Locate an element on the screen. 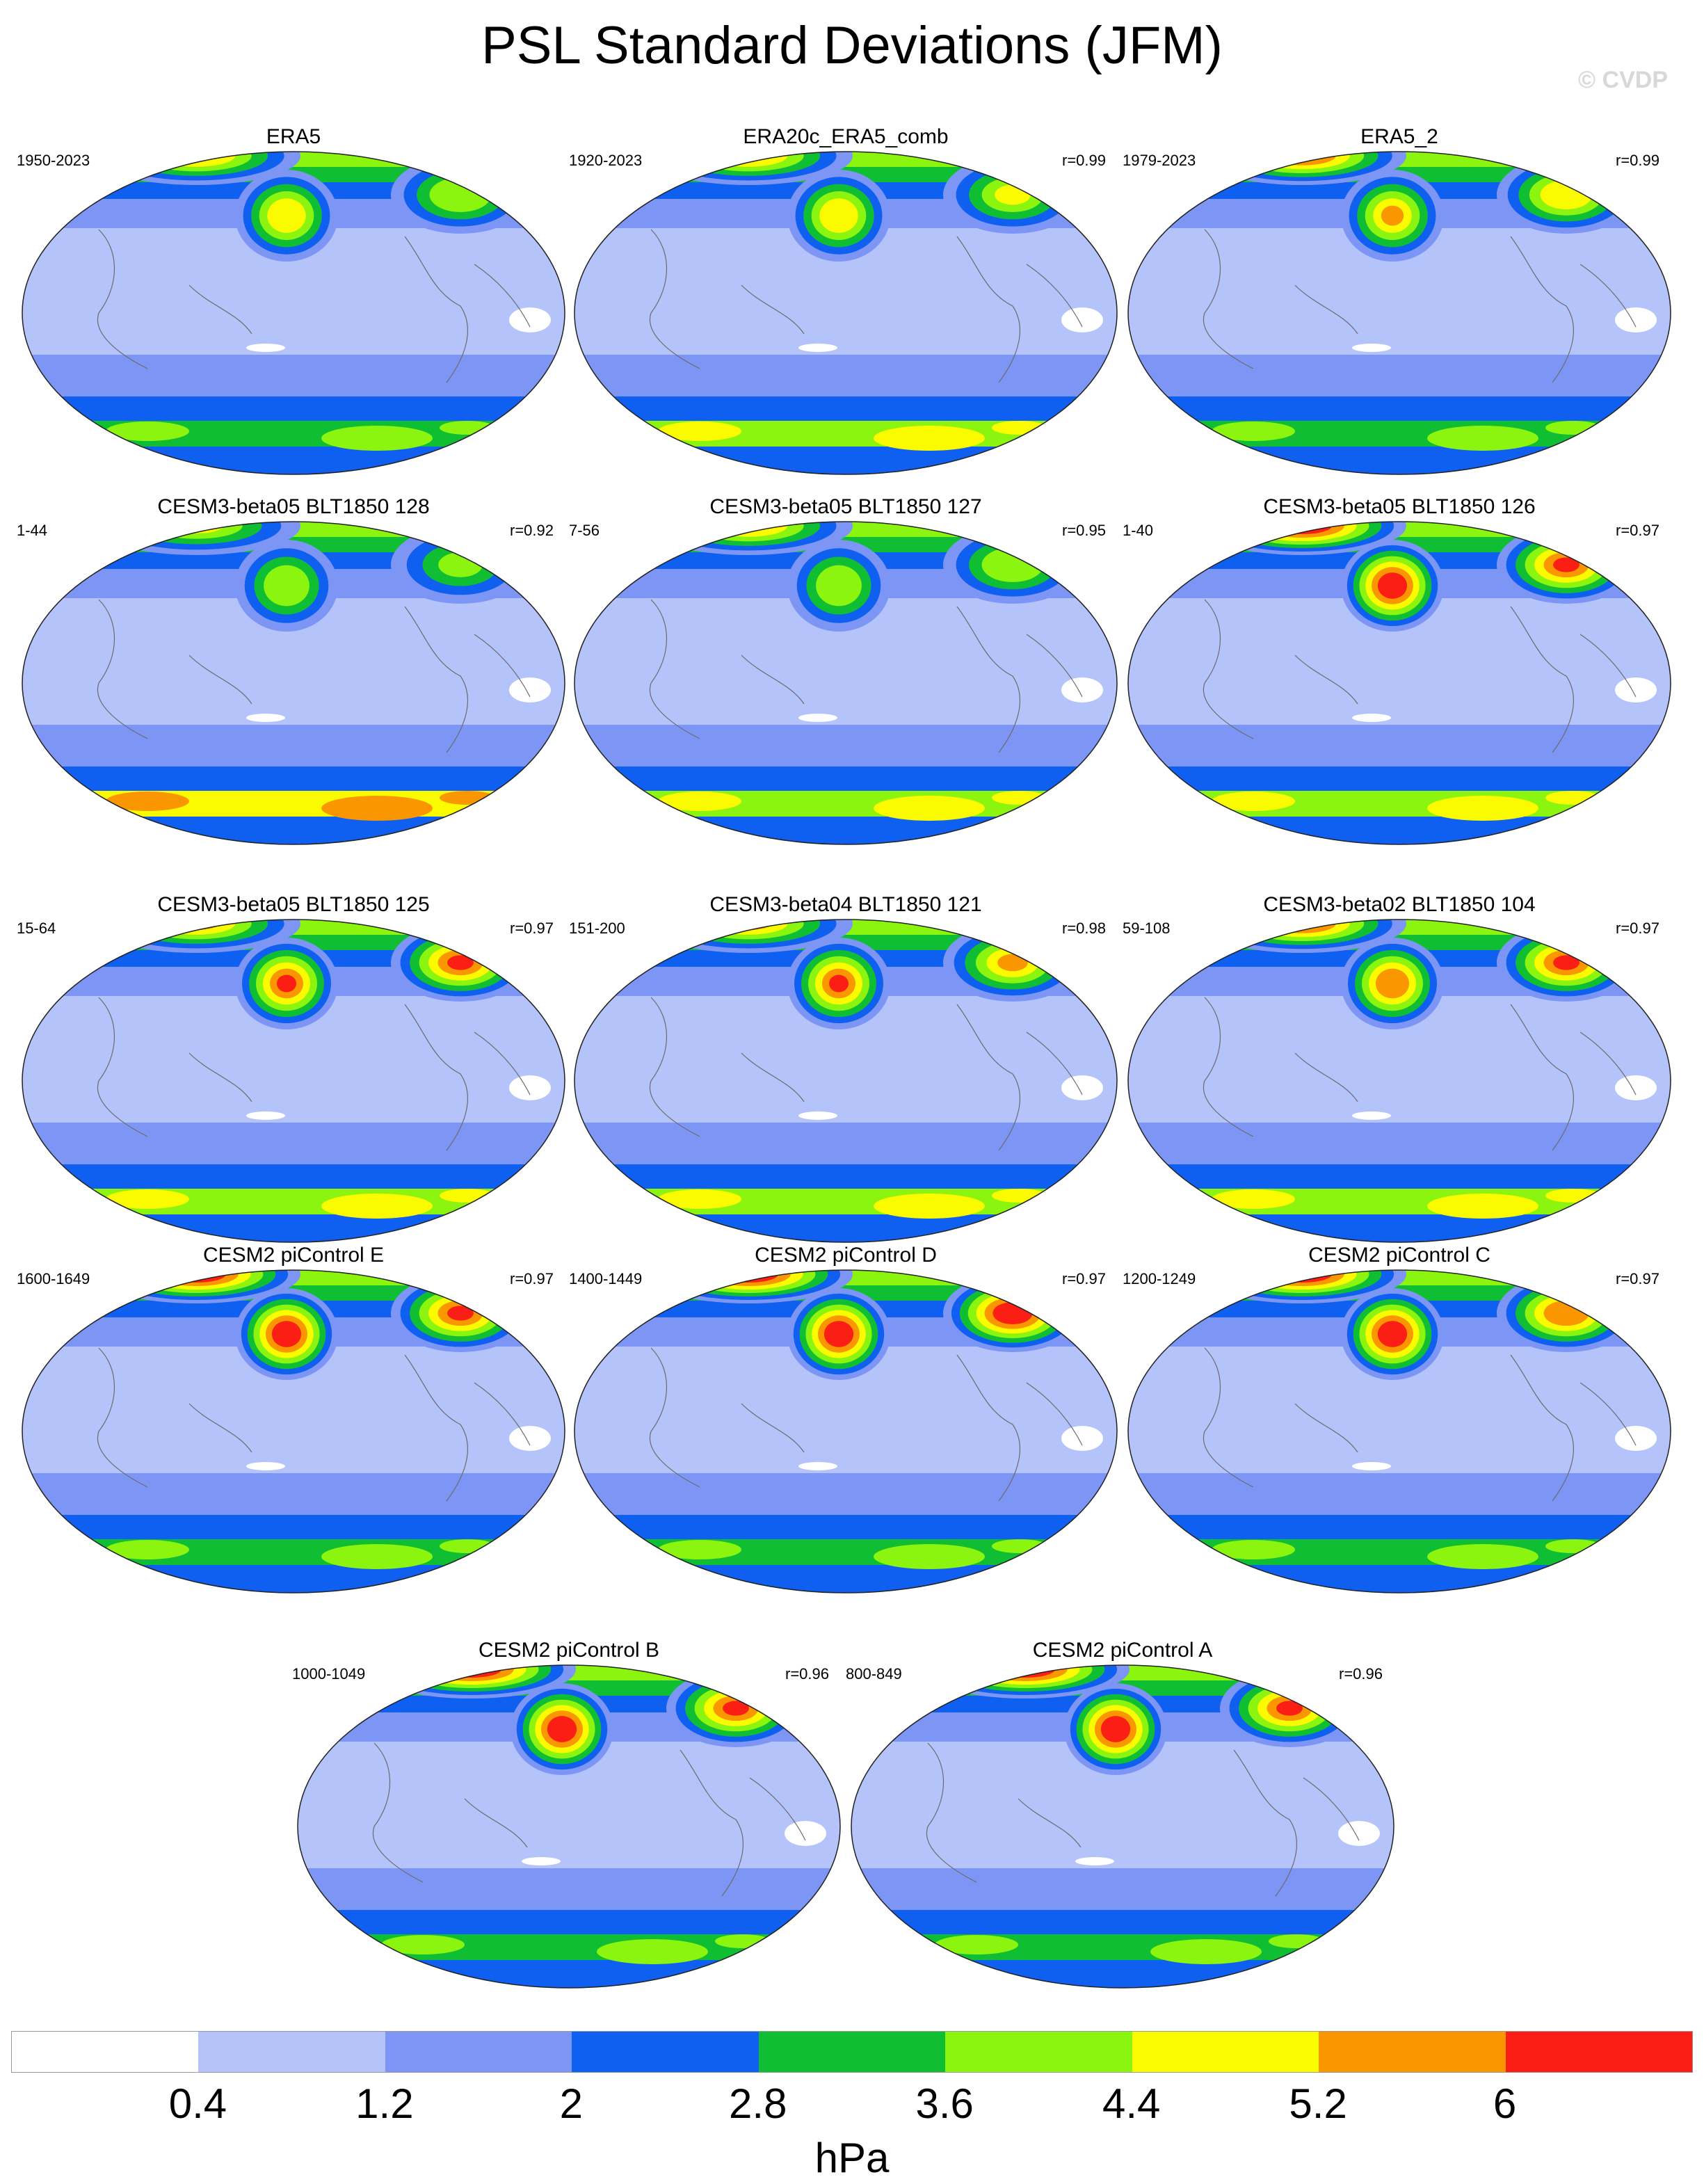  map-panel: CESM3-beta05 BLT1850 126 1-40 r=0.97 is located at coordinates (1399, 672).